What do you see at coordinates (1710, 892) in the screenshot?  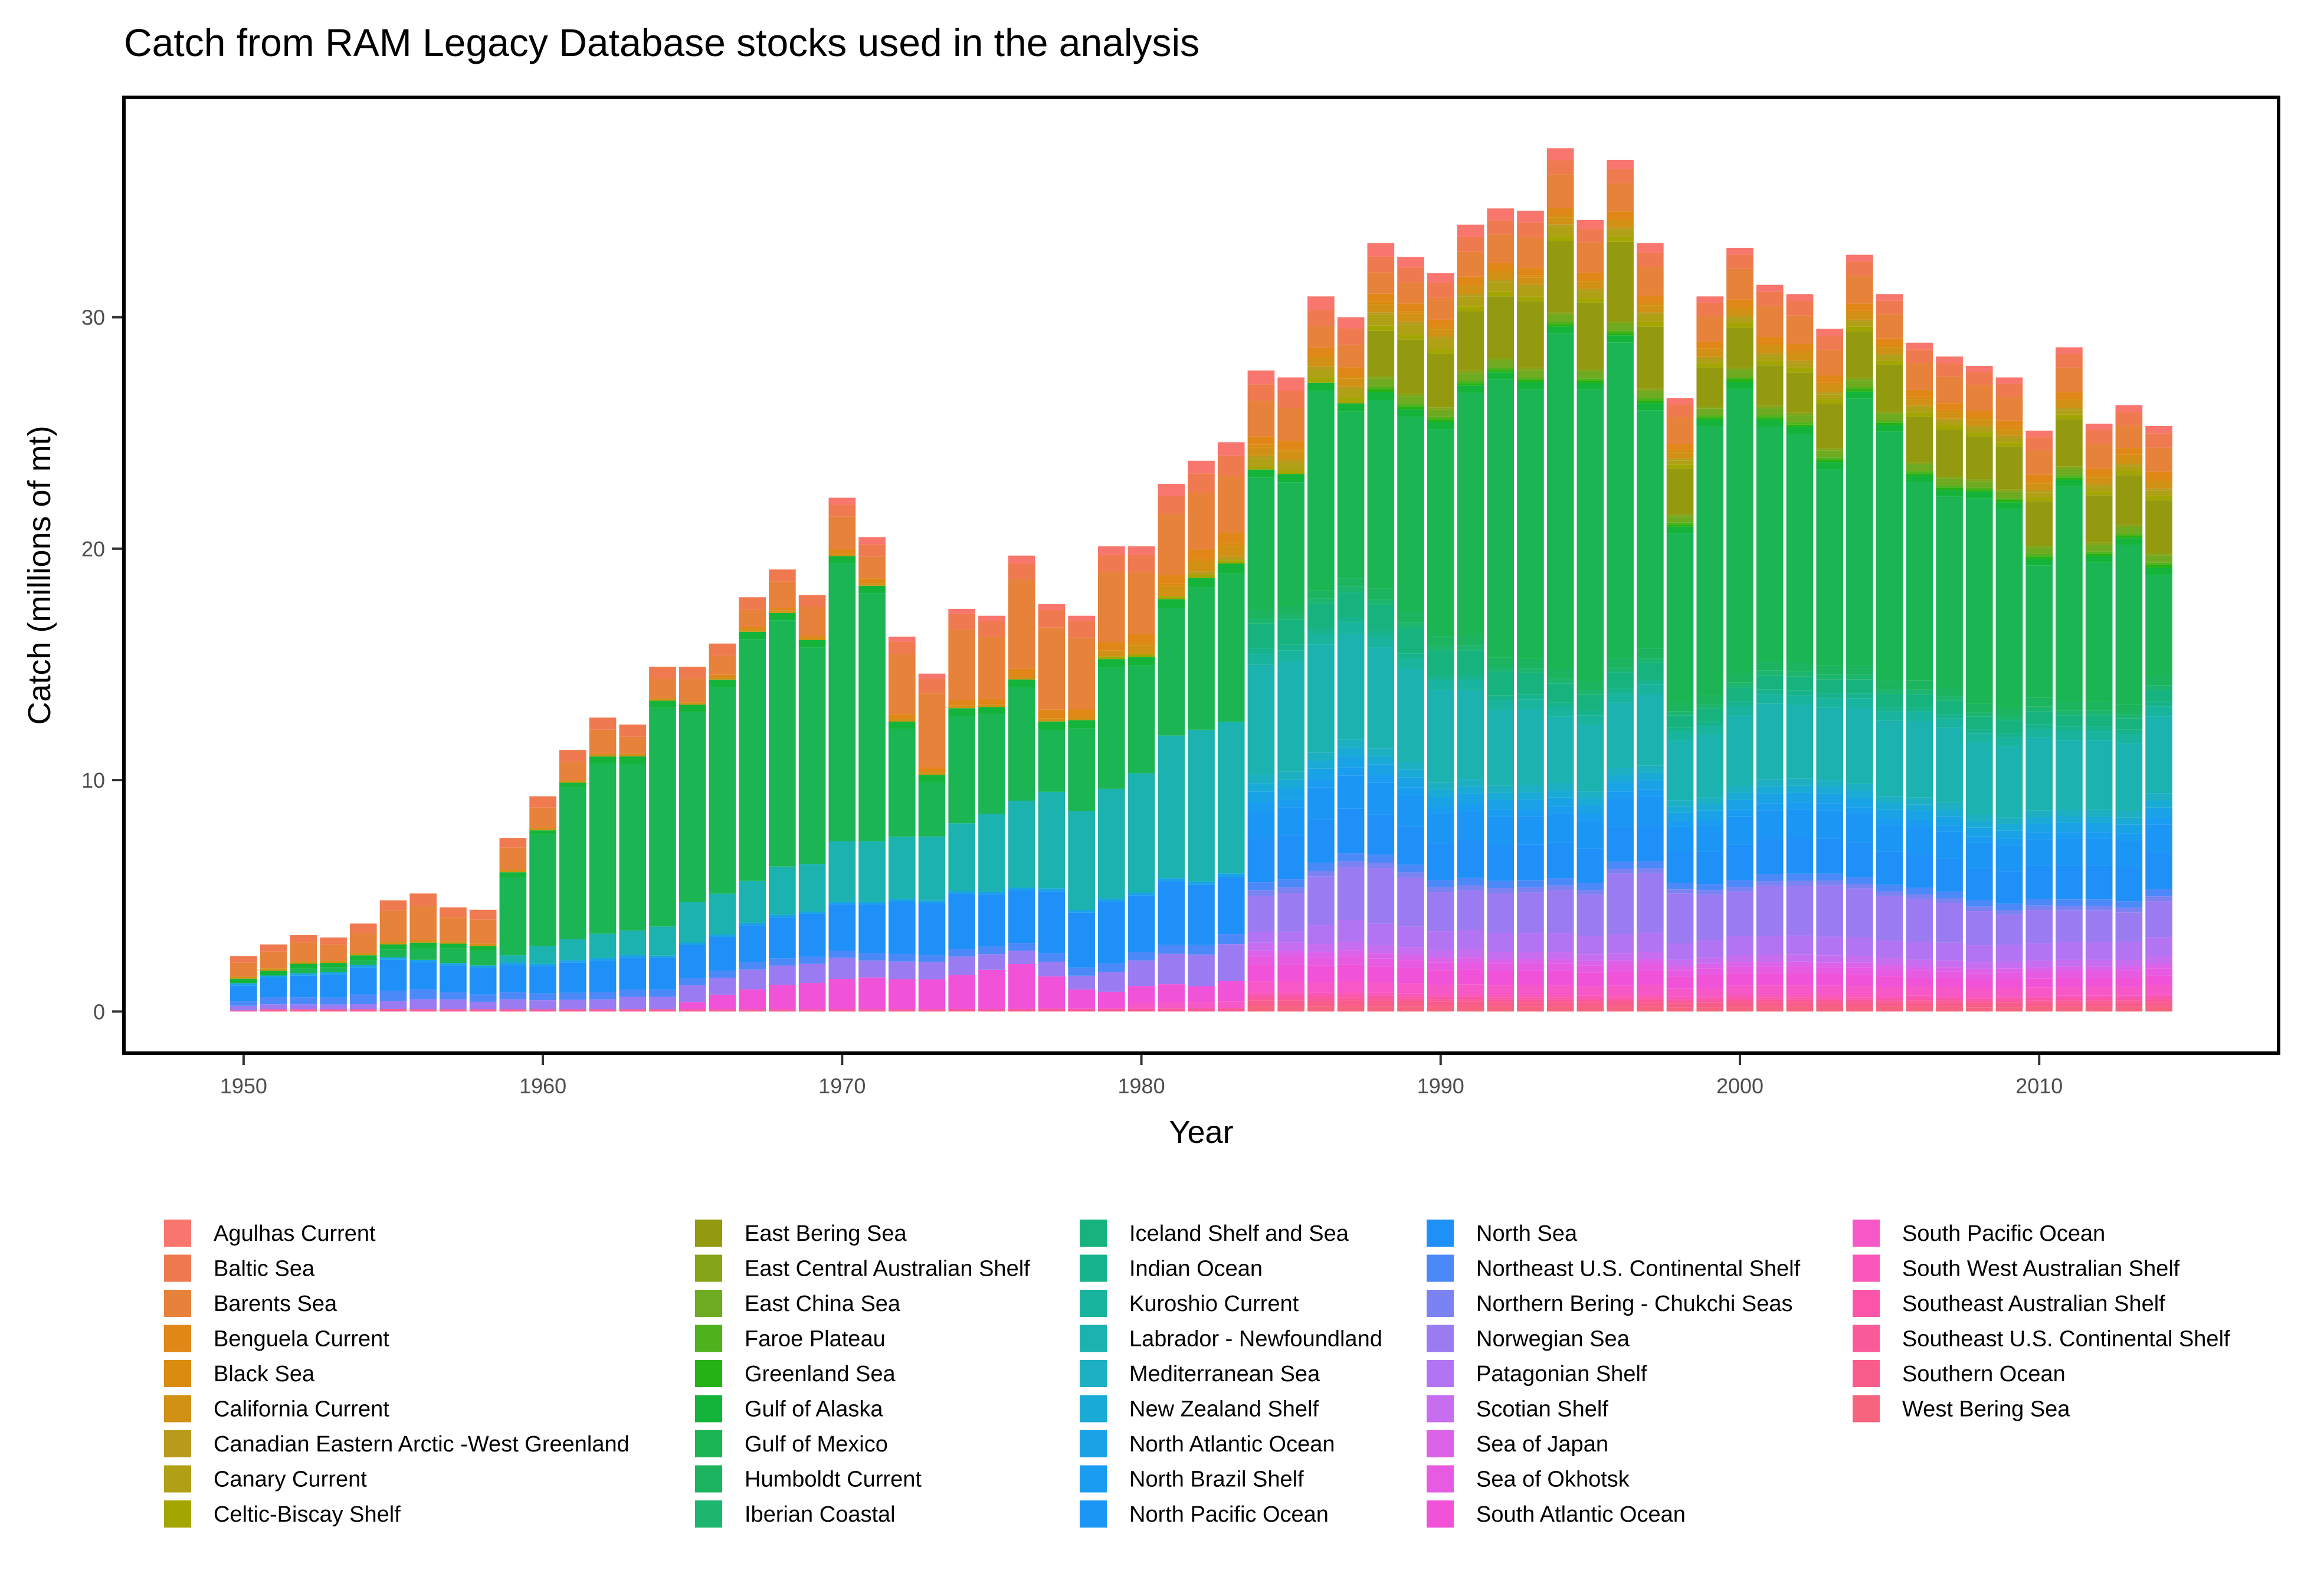 I see `bar-segment-northern-bering-chukchi-seas-1999` at bounding box center [1710, 892].